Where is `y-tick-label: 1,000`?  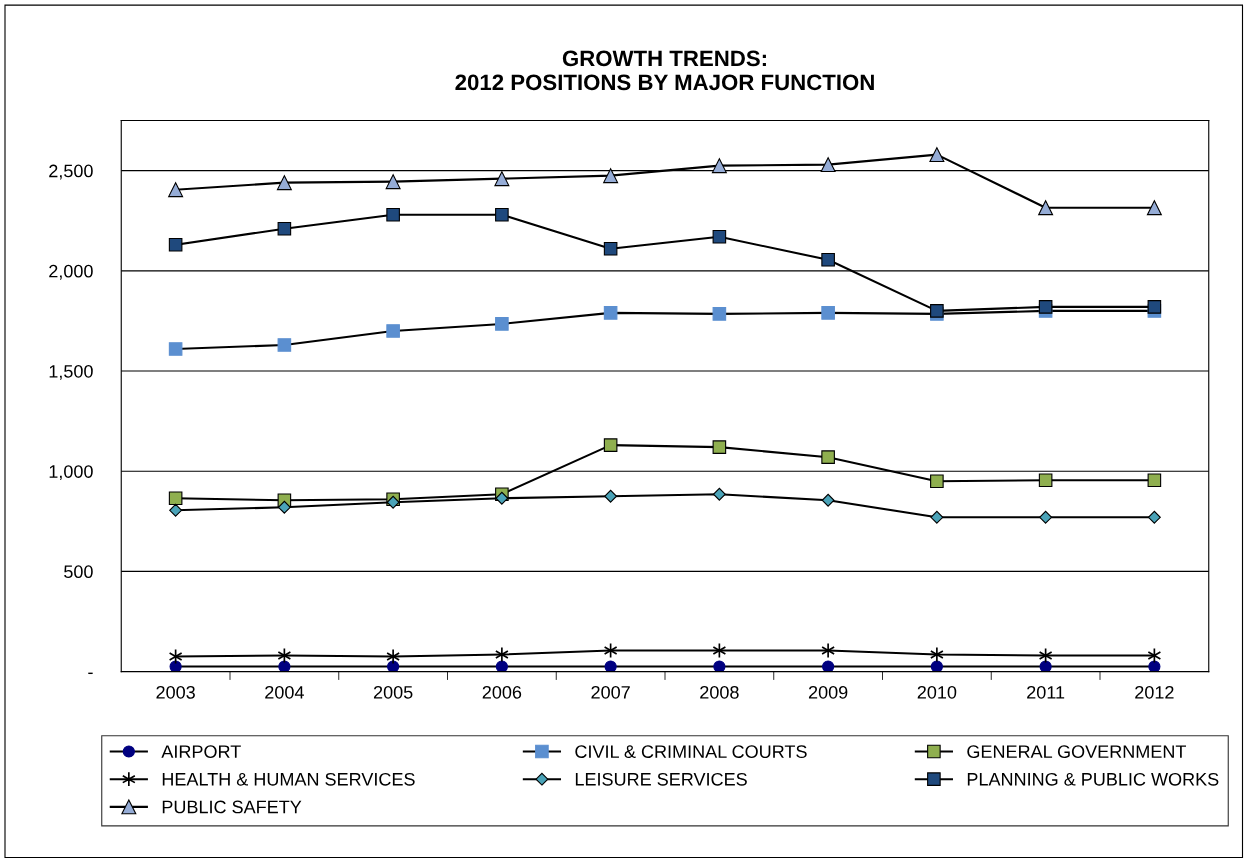
y-tick-label: 1,000 is located at coordinates (71, 473).